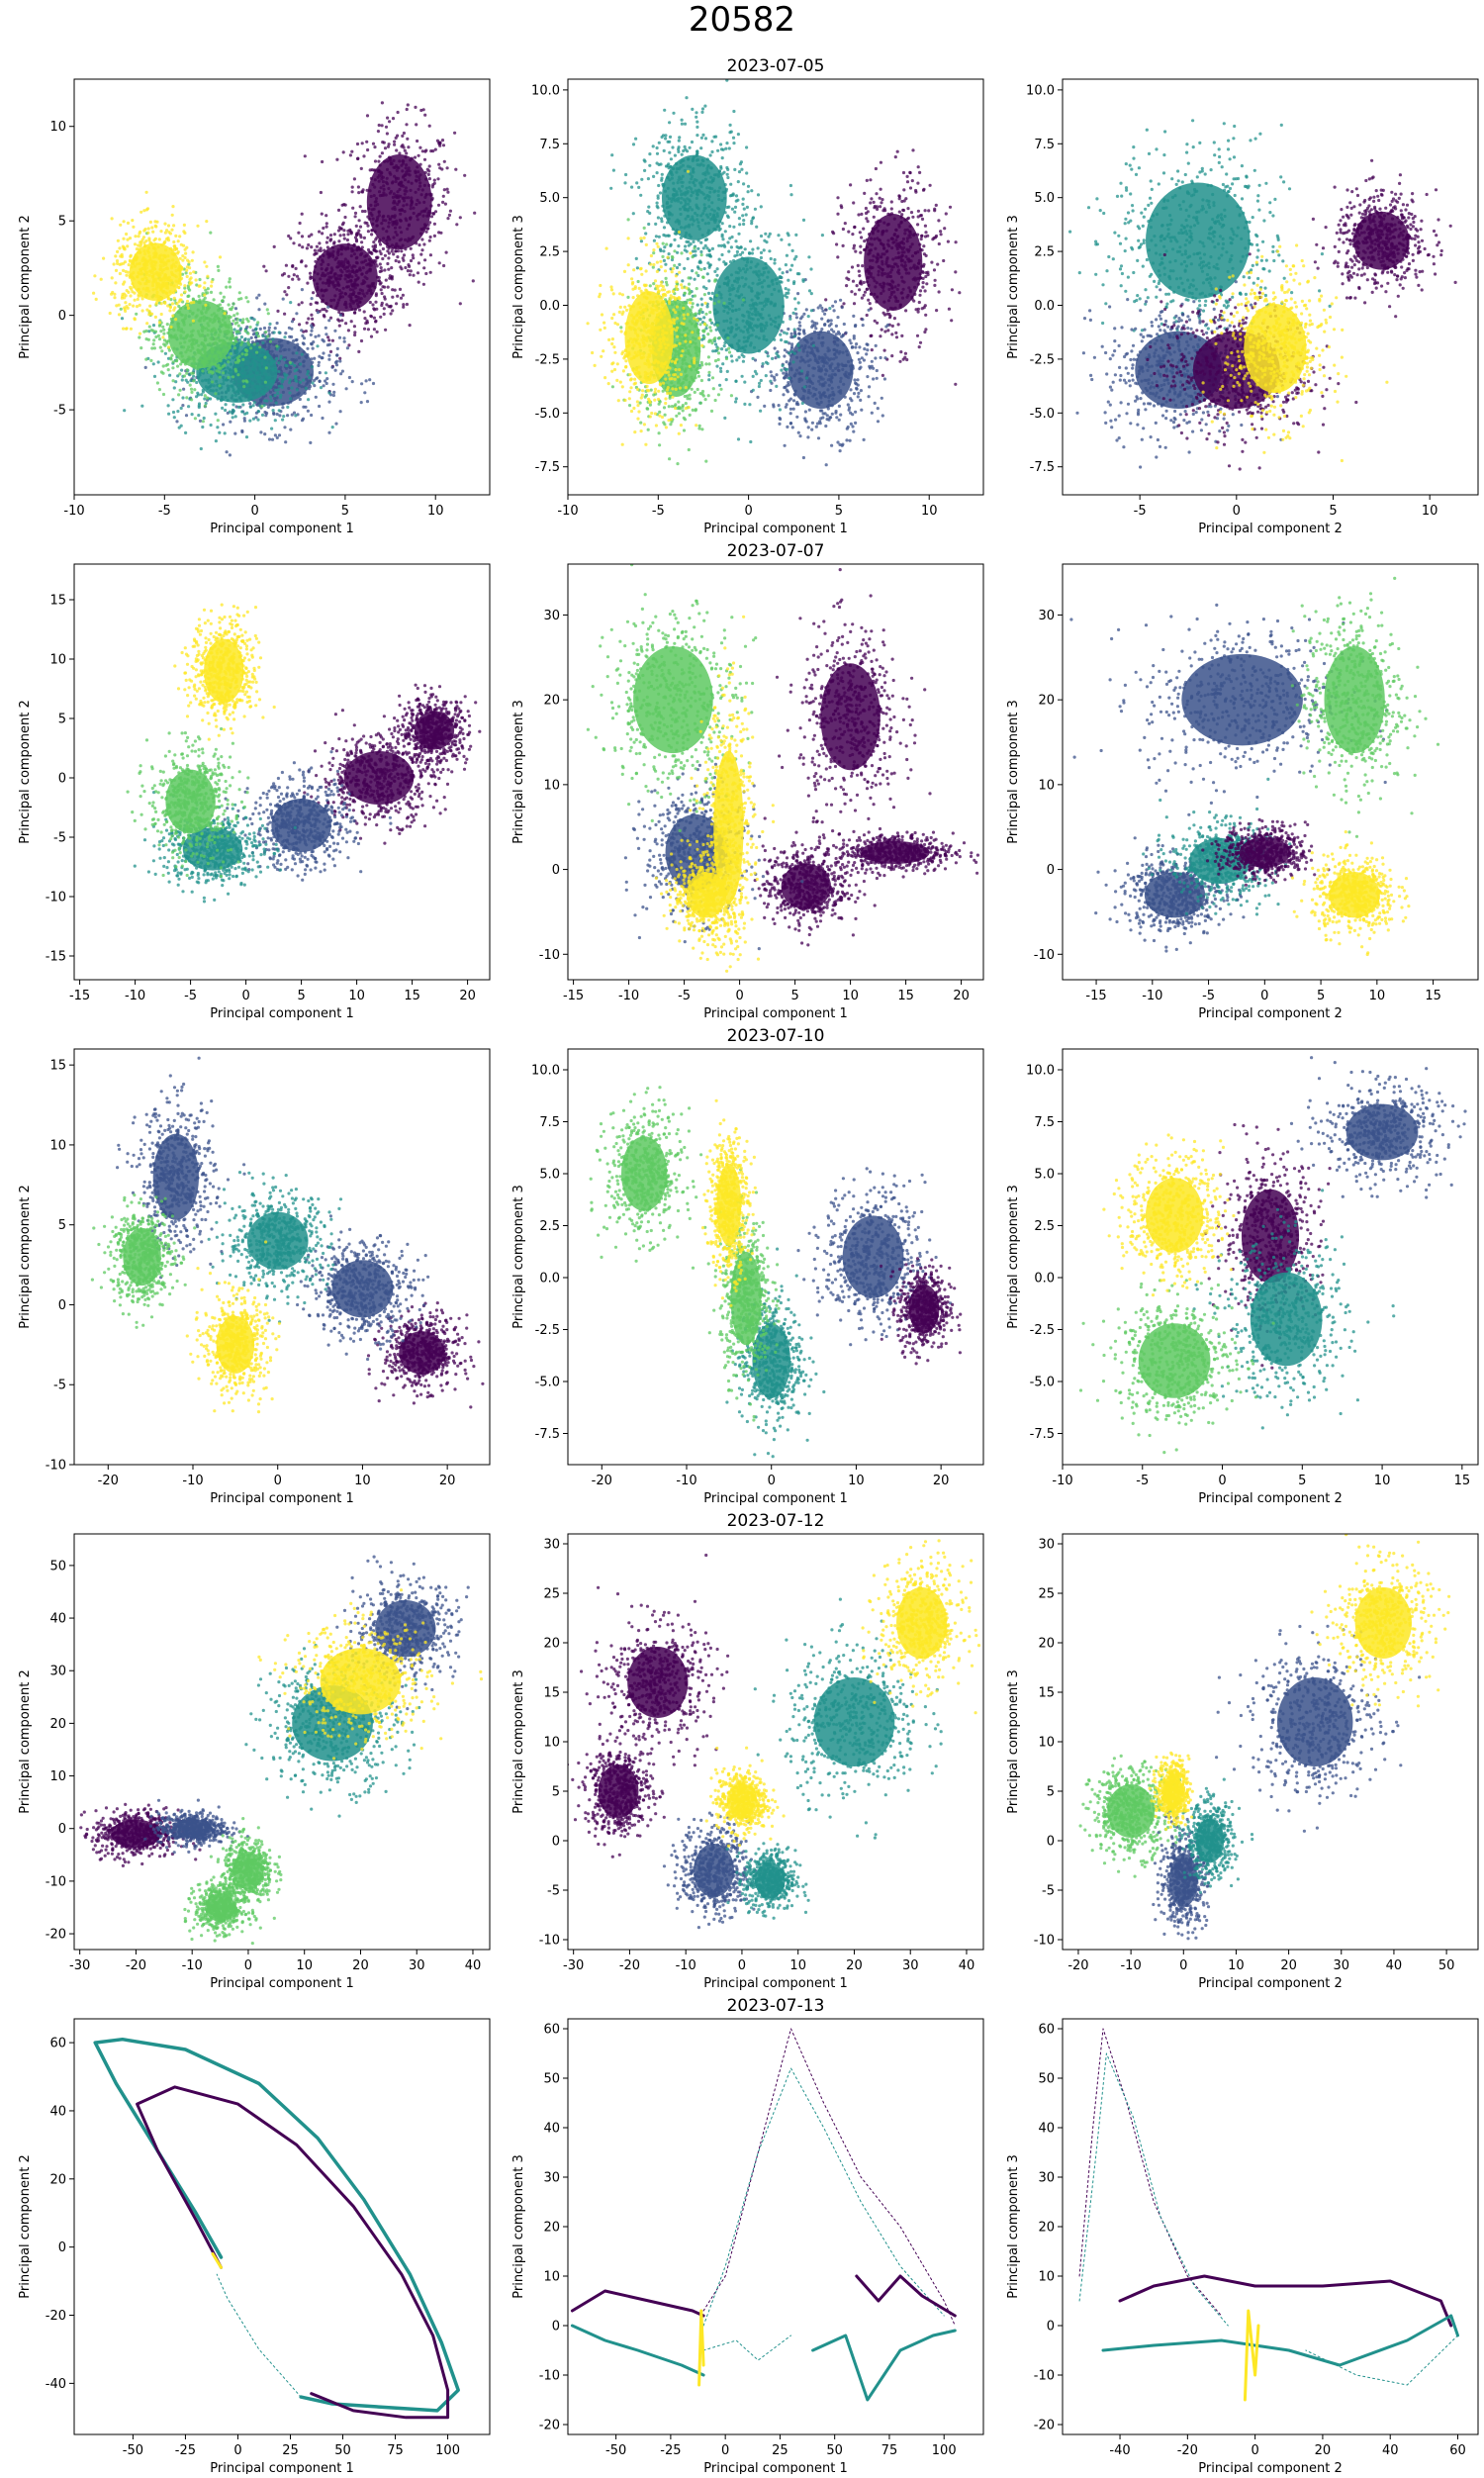 This screenshot has width=1484, height=2478. What do you see at coordinates (399, 202) in the screenshot?
I see `scatter-cluster-core` at bounding box center [399, 202].